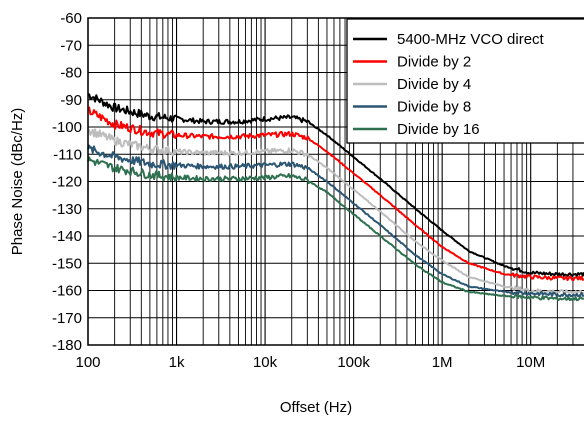 This screenshot has height=423, width=584. I want to click on y-tick-label: -140, so click(67, 236).